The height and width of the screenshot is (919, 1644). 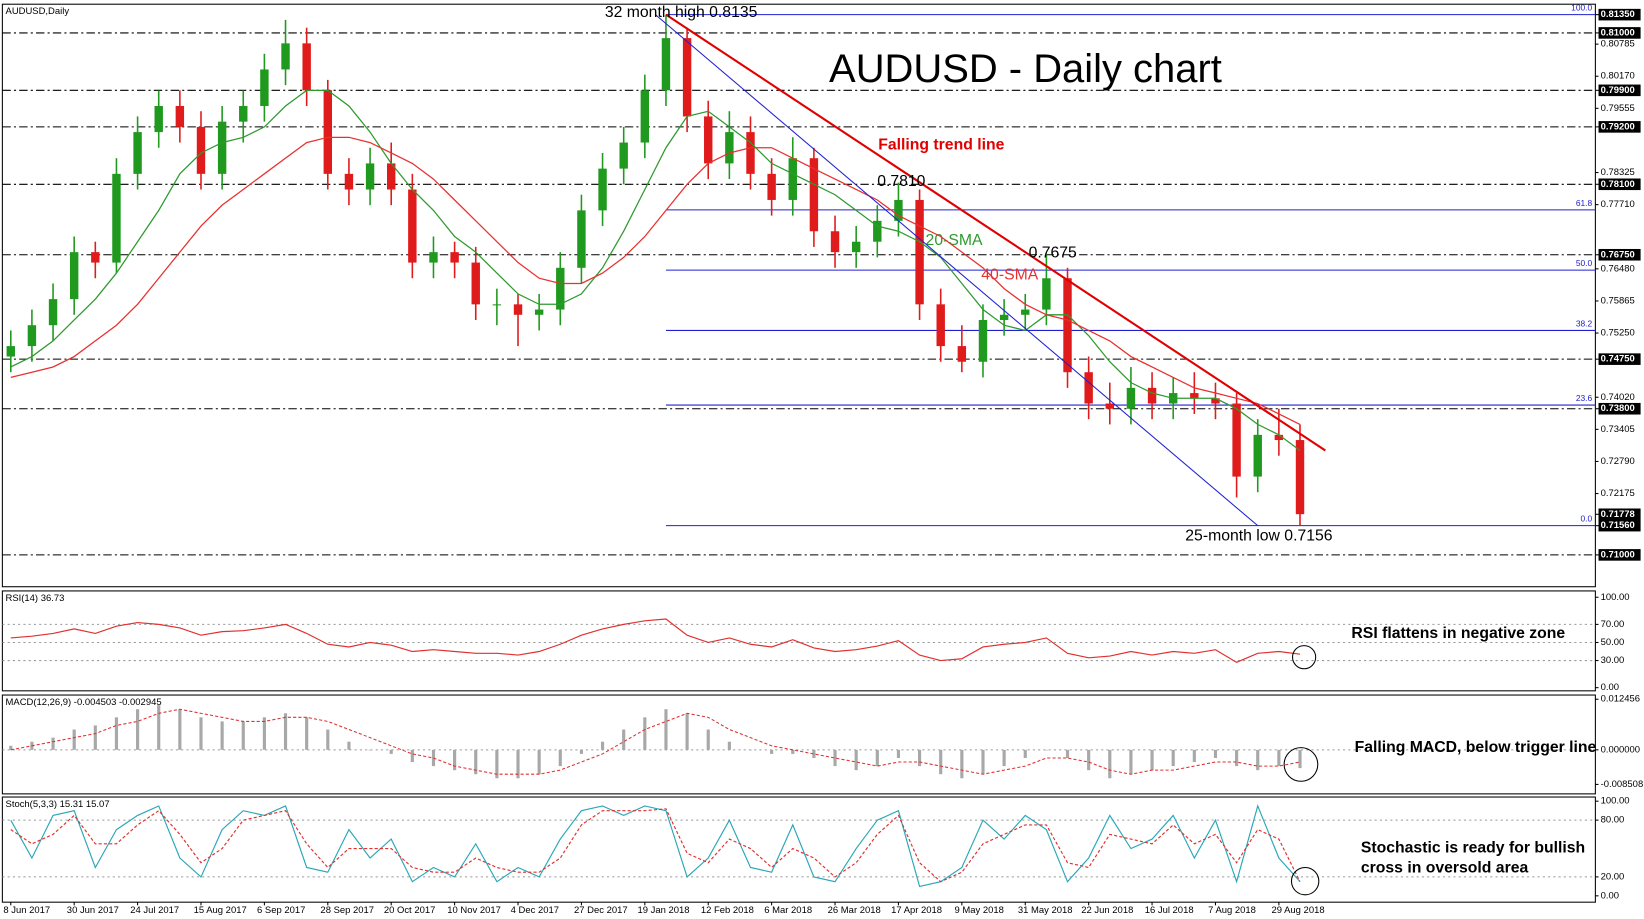 I want to click on y-tick-label: 0.72175, so click(x=1618, y=493).